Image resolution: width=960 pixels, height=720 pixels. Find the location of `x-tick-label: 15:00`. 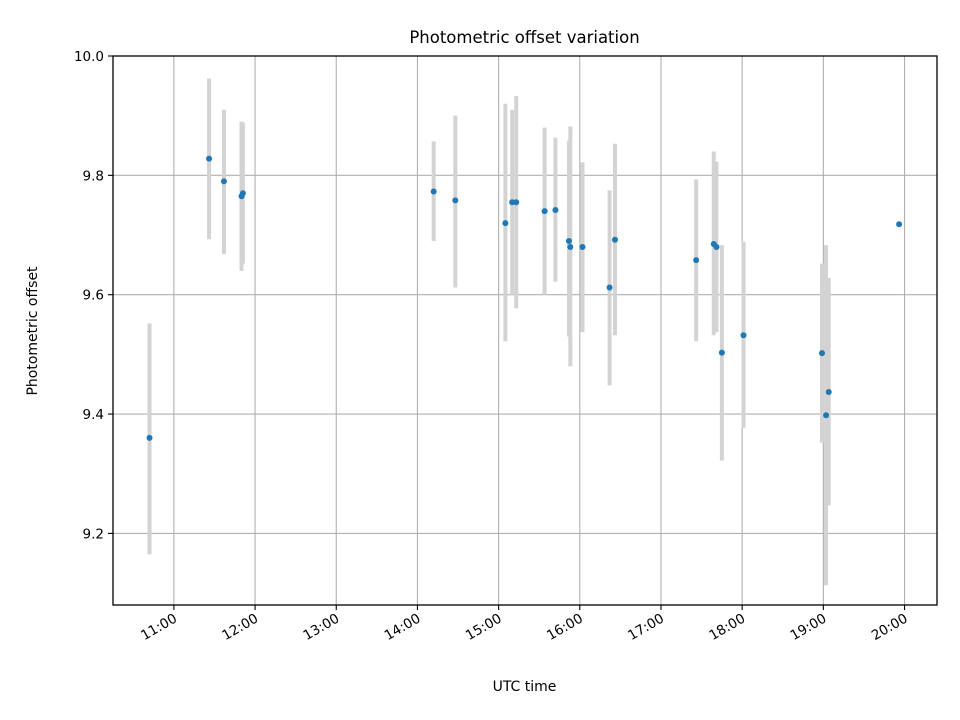

x-tick-label: 15:00 is located at coordinates (484, 627).